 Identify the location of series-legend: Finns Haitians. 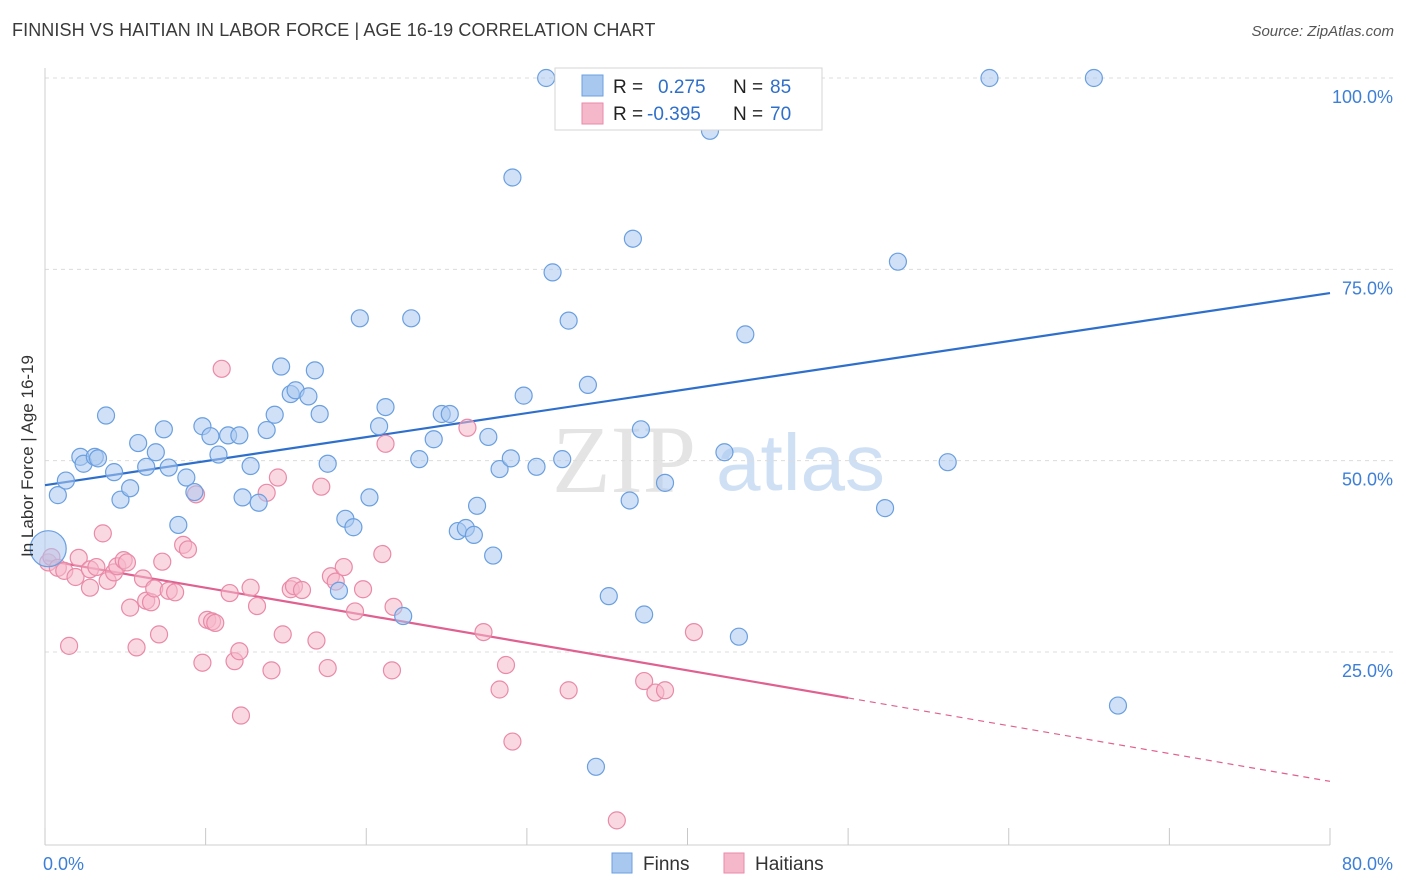
(717, 863).